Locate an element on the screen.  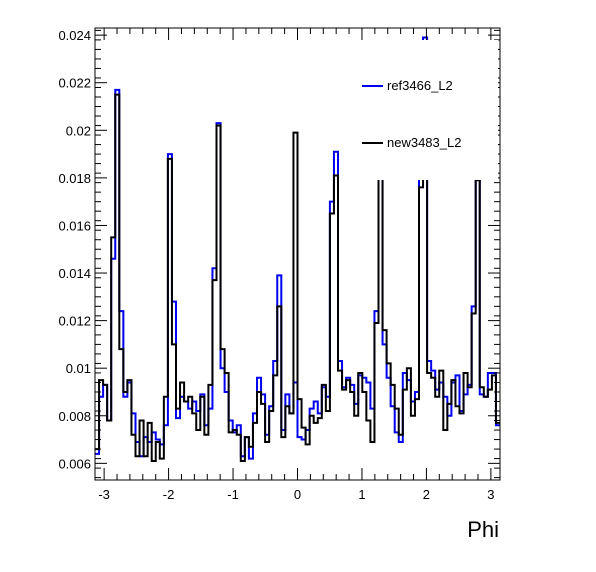
y-tick-label: 0.01 is located at coordinates (78, 368).